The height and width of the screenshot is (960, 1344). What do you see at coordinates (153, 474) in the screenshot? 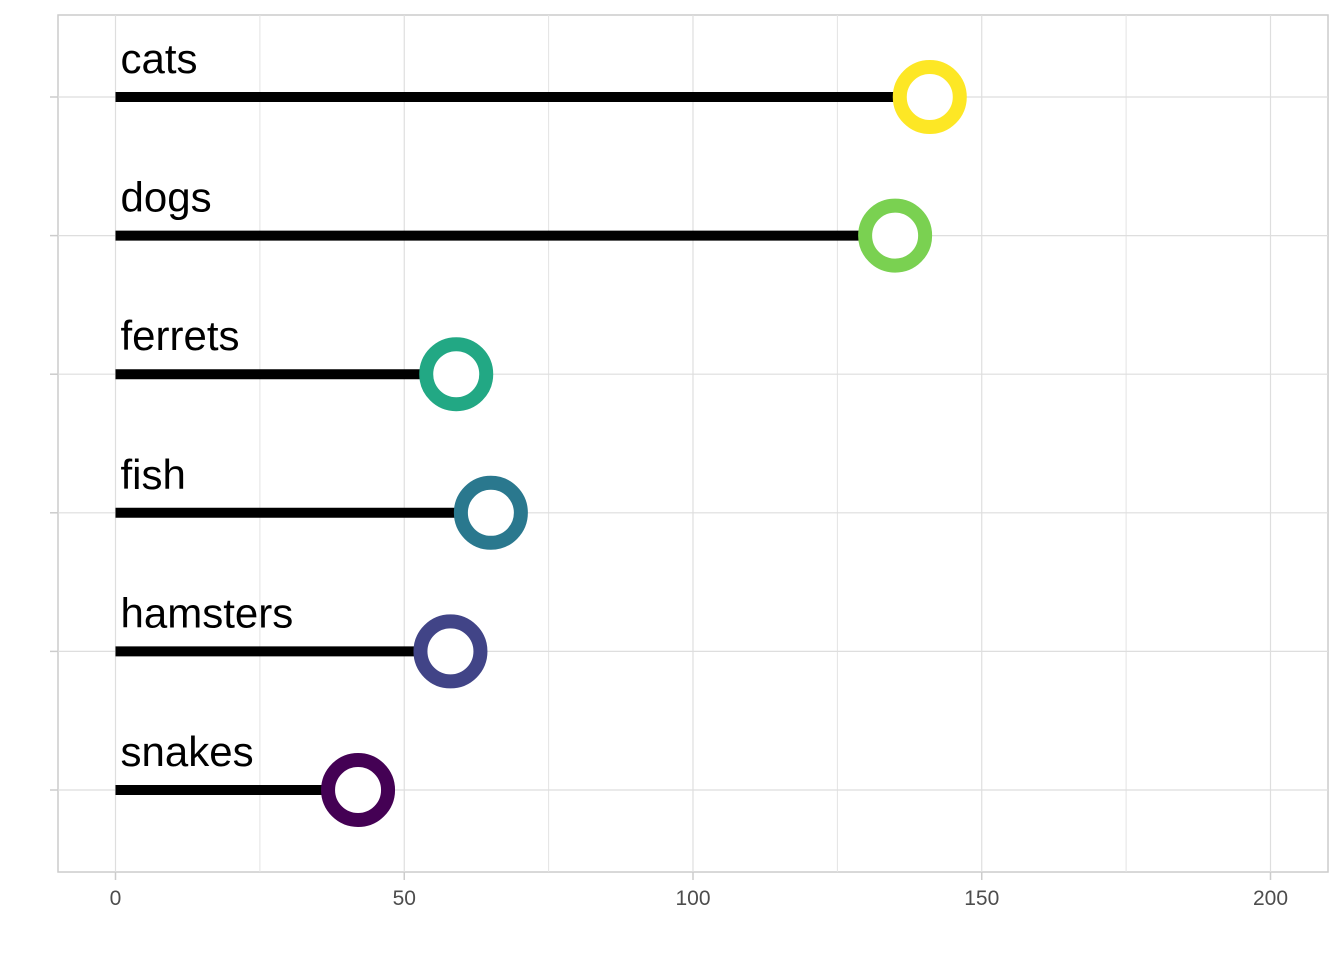
I see `category-label-fish: fish` at bounding box center [153, 474].